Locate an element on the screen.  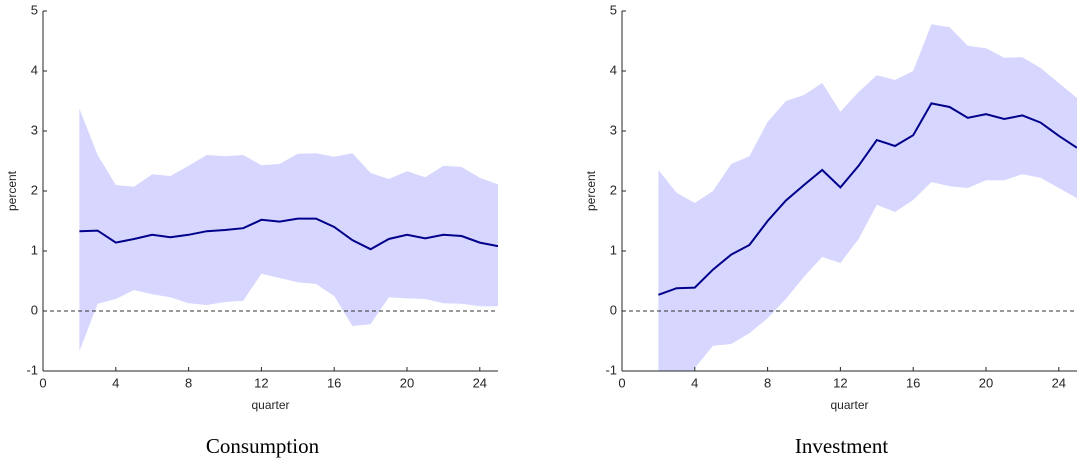
chart-title: Investment is located at coordinates (841, 446).